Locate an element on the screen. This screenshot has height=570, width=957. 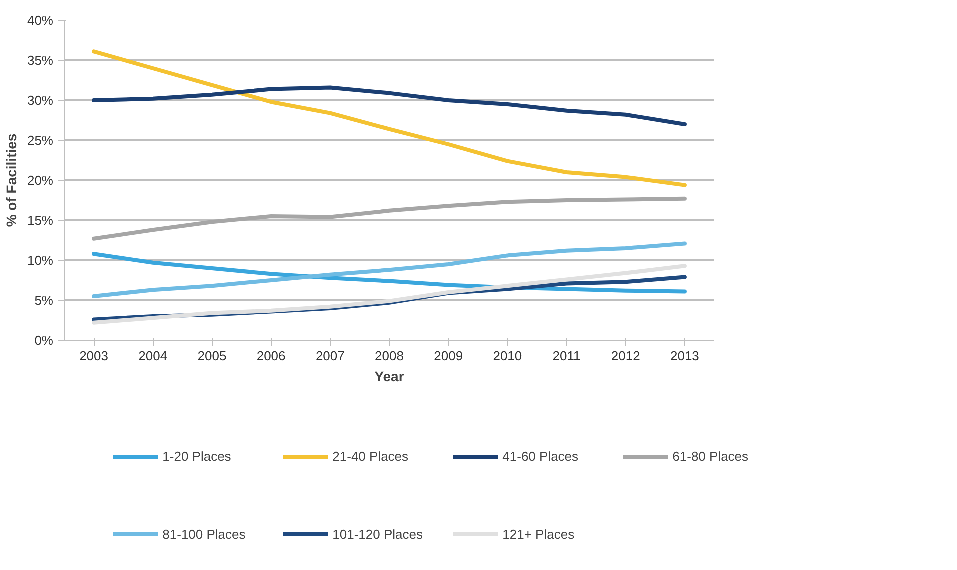
y-tick-label: 0% is located at coordinates (44, 340).